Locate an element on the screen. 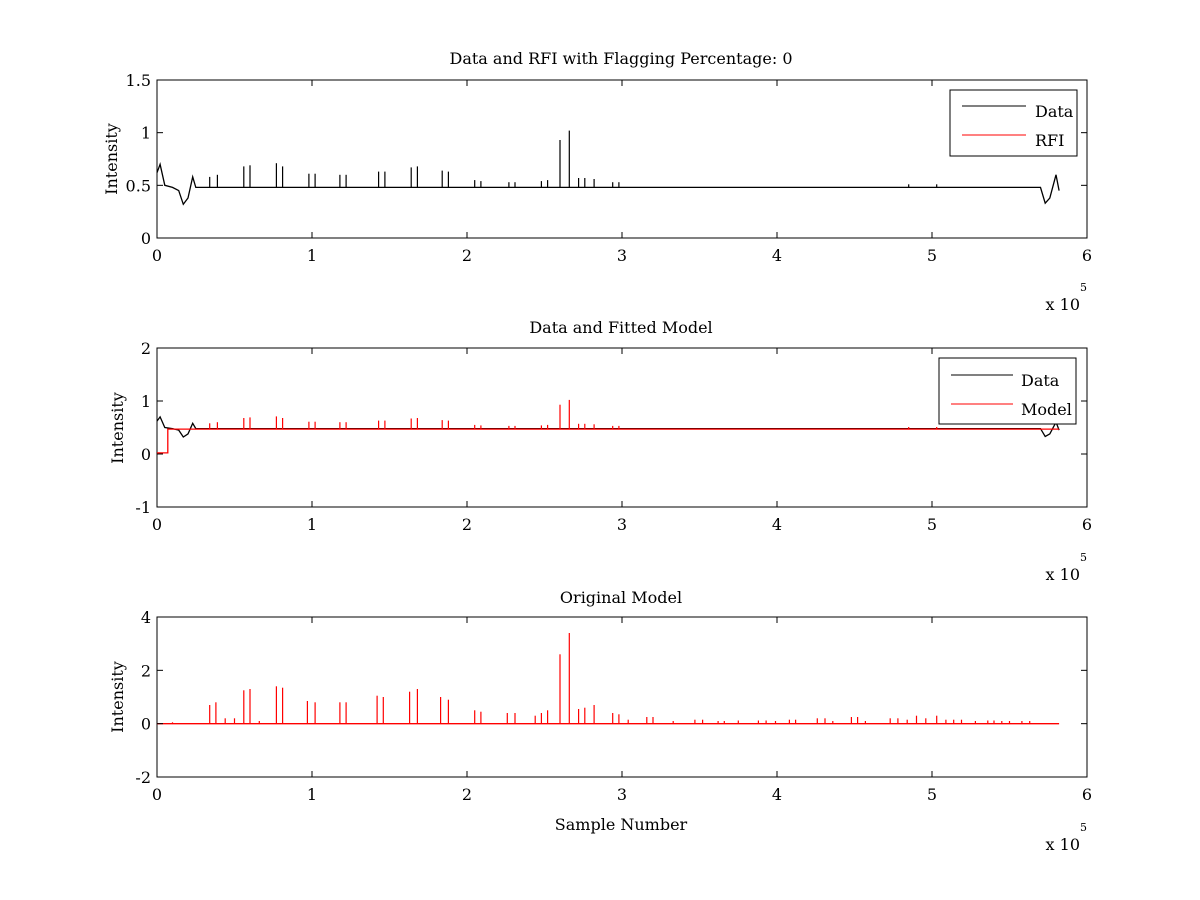 The height and width of the screenshot is (900, 1200). legend: Data Model is located at coordinates (1007, 391).